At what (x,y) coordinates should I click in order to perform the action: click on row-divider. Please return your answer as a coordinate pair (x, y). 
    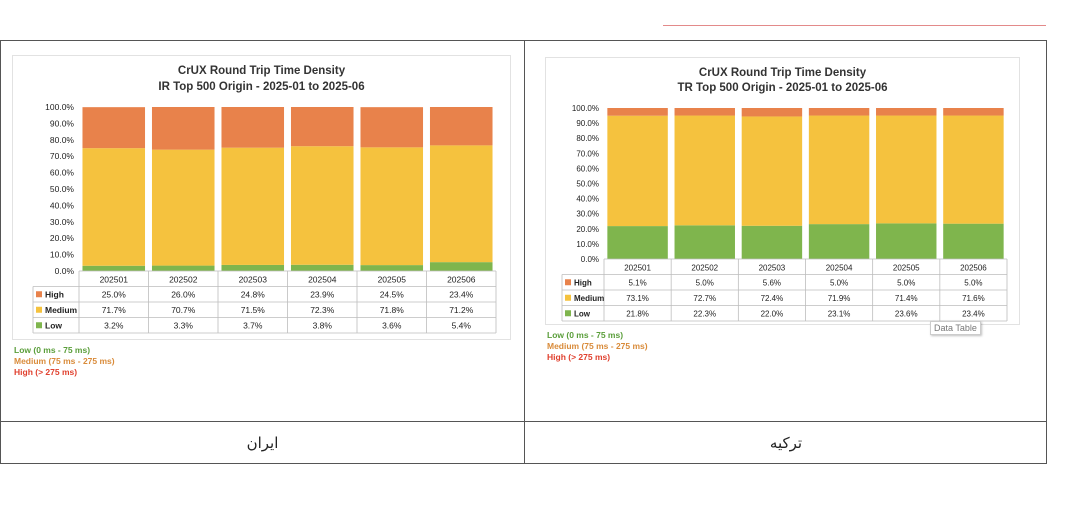
    Looking at the image, I should click on (523, 421).